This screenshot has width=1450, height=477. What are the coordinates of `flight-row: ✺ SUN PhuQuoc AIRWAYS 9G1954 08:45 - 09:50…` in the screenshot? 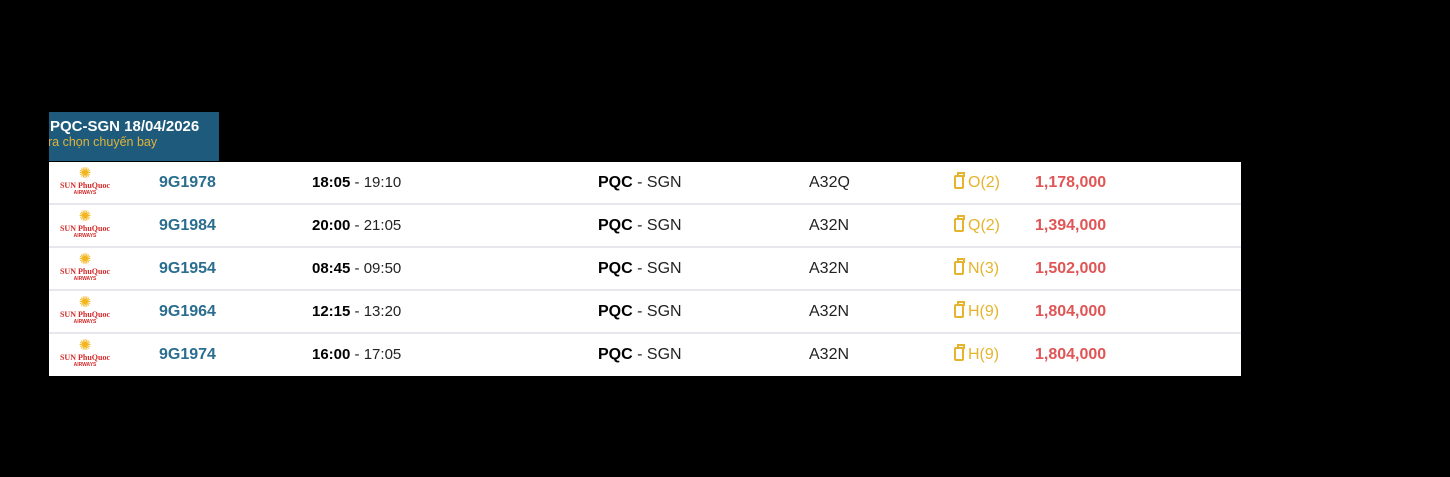 It's located at (645, 269).